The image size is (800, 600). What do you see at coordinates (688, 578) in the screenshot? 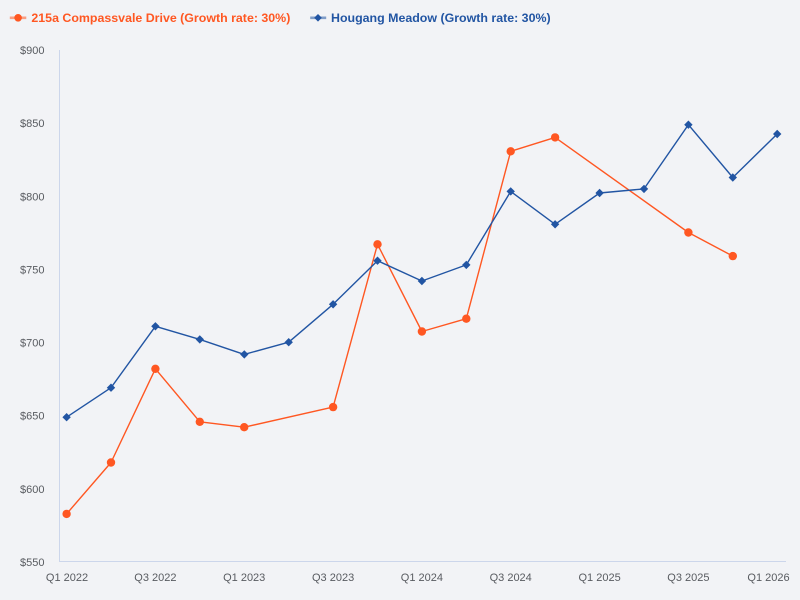
I see `svg-text: Q3 2025` at bounding box center [688, 578].